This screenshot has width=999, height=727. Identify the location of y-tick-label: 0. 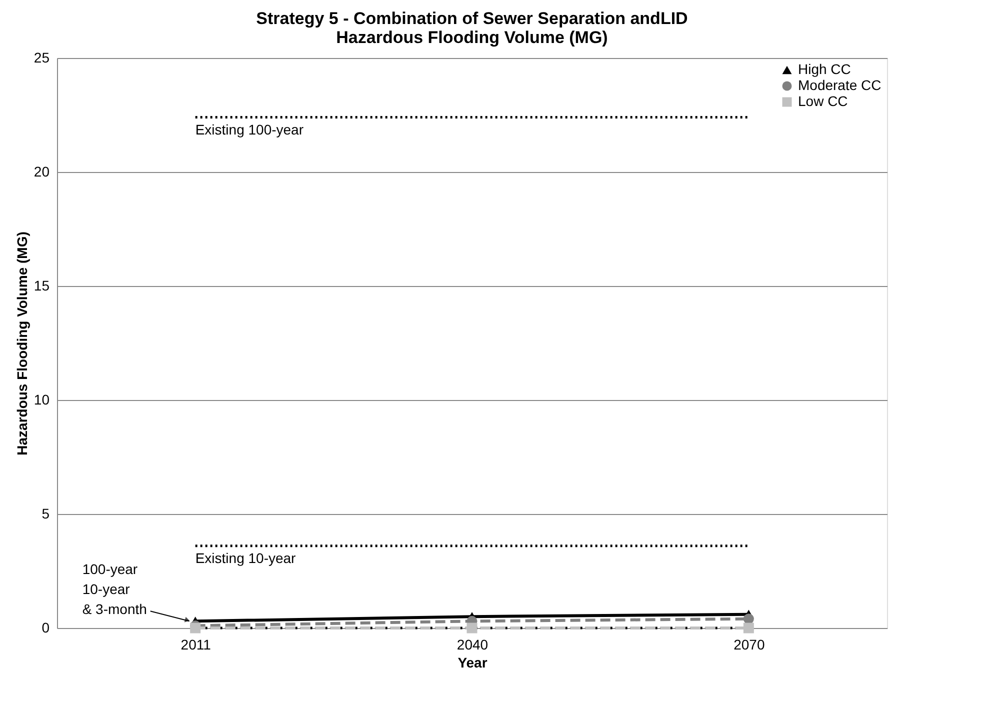
(46, 628).